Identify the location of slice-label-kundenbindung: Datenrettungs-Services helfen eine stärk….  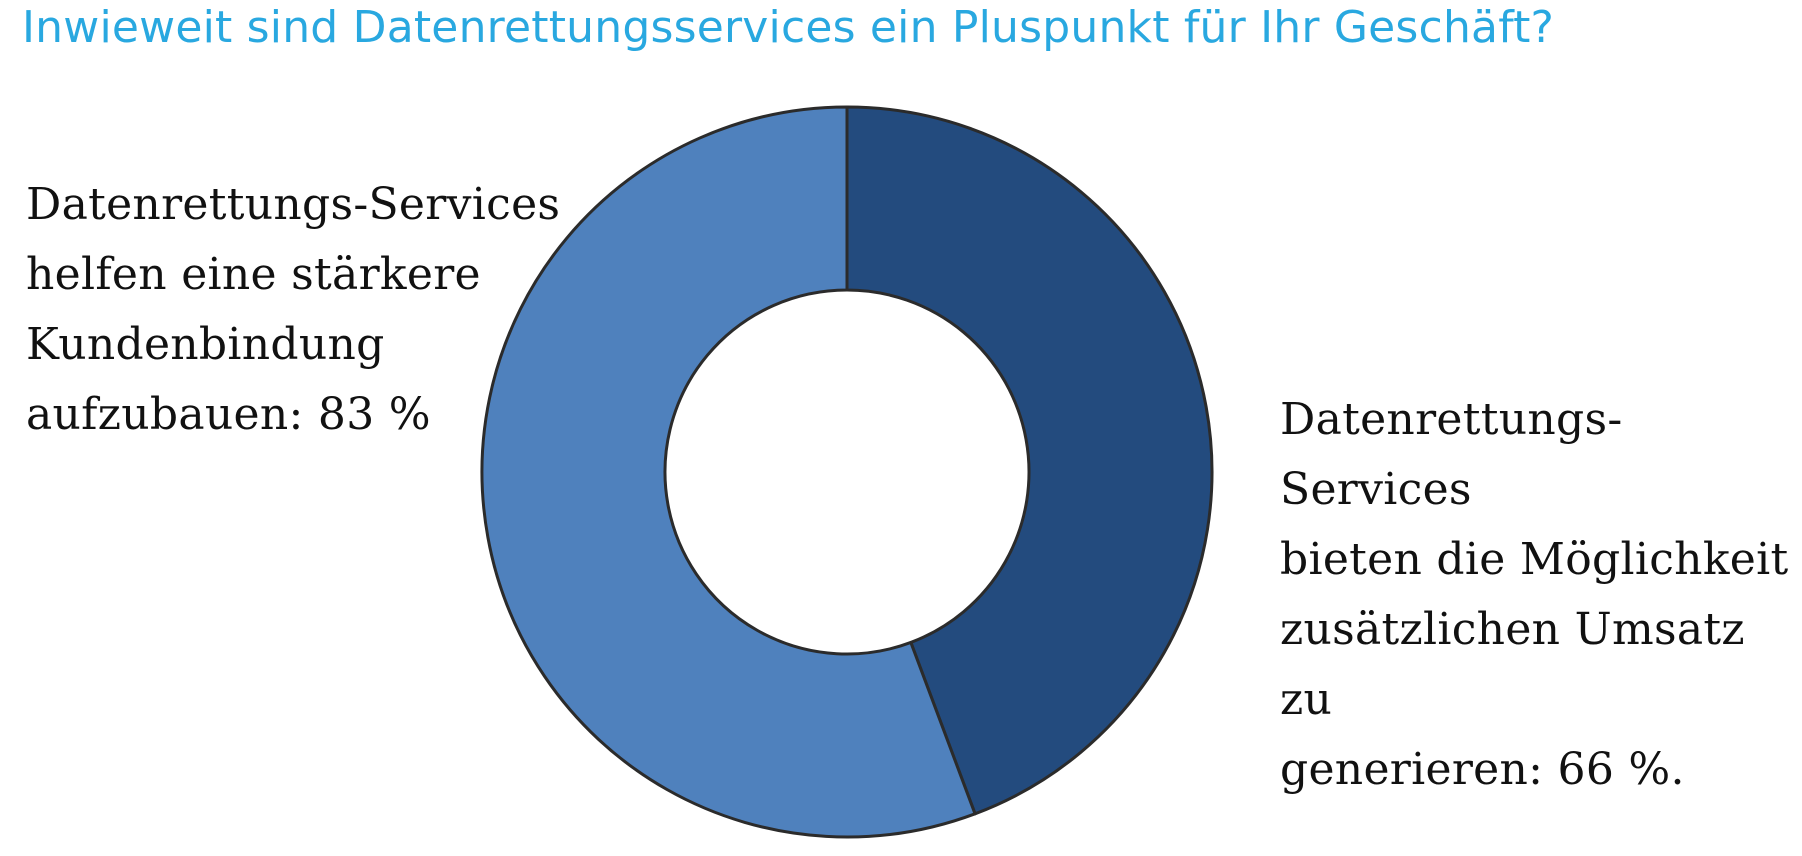
(293, 309).